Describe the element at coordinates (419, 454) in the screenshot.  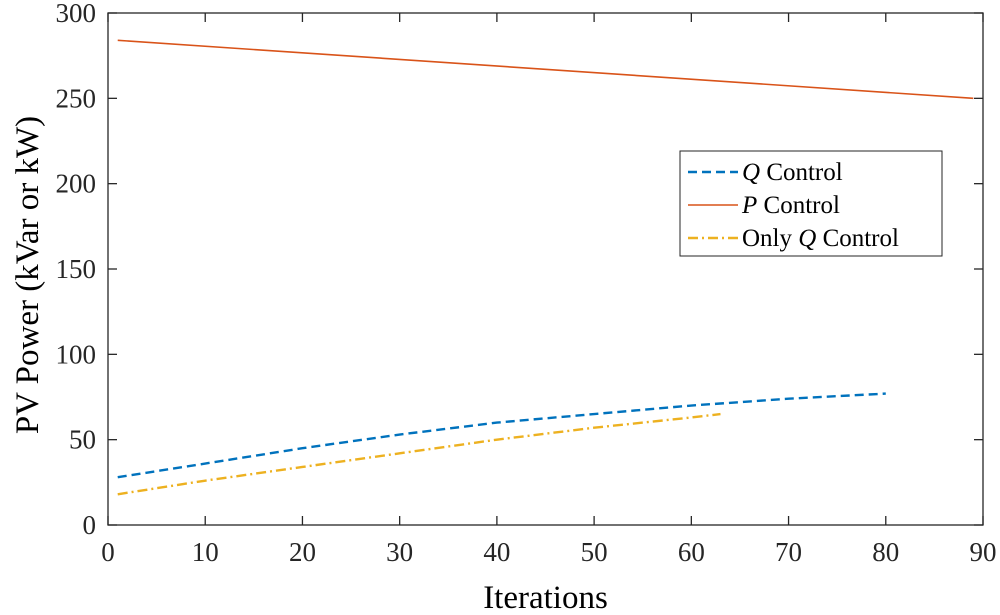
I see `series-line-only-q-control` at that location.